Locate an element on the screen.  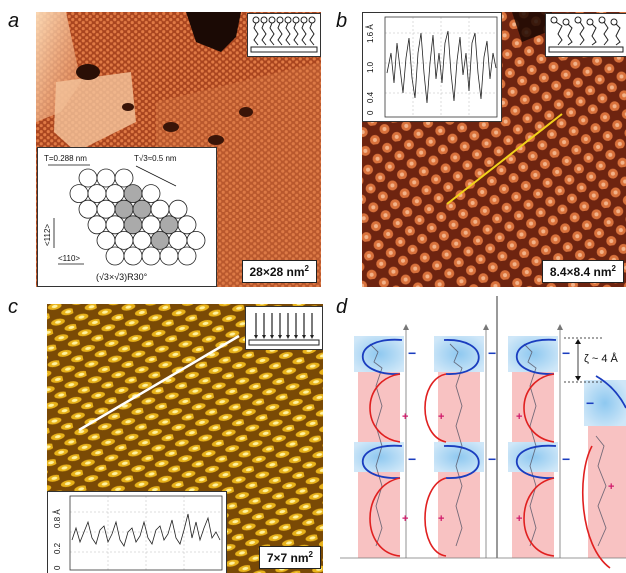
phase-label: (√3×√3)R30° is located at coordinates (122, 277).